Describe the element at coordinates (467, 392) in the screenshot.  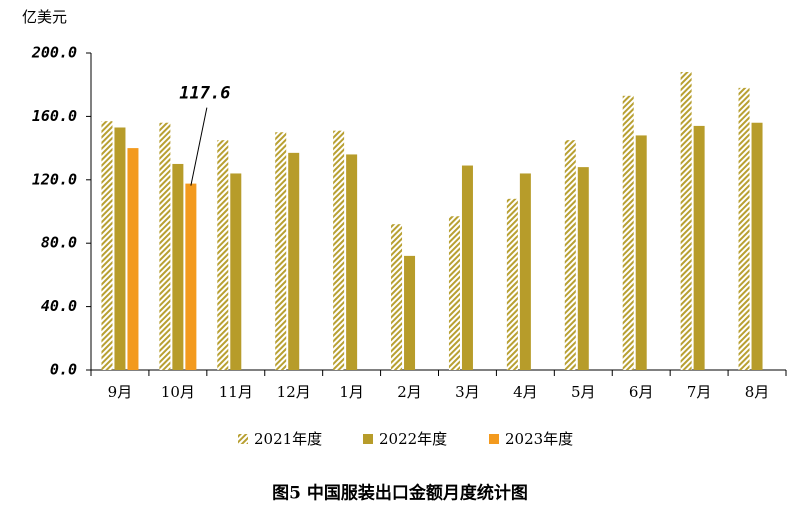
I see `x-tick-label: 3月` at that location.